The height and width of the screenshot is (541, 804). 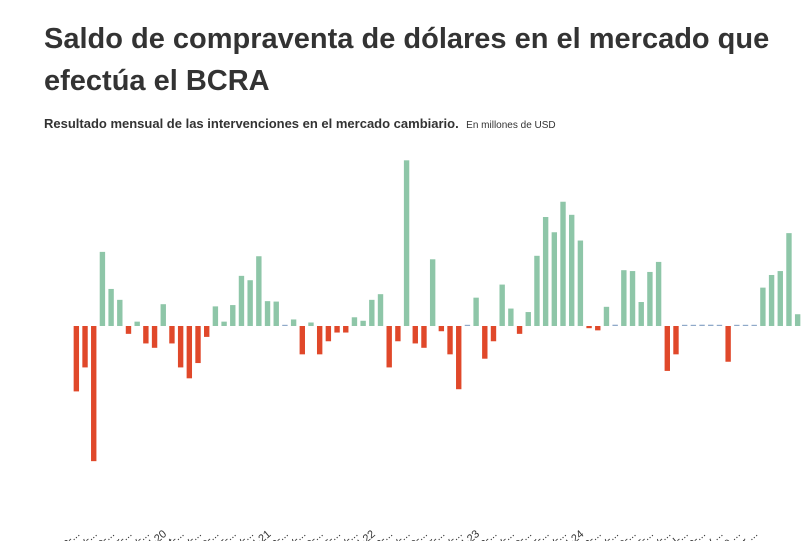 I want to click on unit-note: En millones de USD, so click(x=511, y=125).